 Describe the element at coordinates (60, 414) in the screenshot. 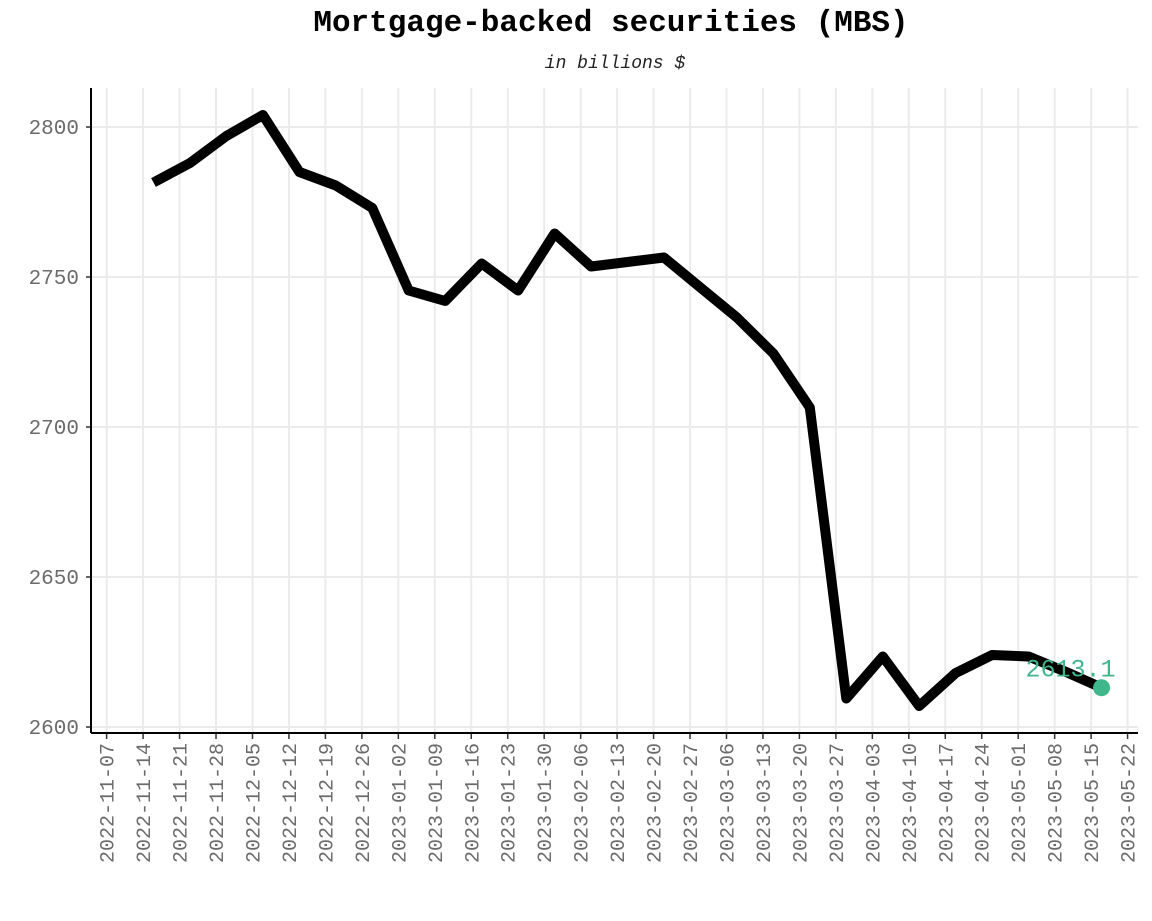

I see `y-axis: 2600 2650 2700 2750 2800` at that location.